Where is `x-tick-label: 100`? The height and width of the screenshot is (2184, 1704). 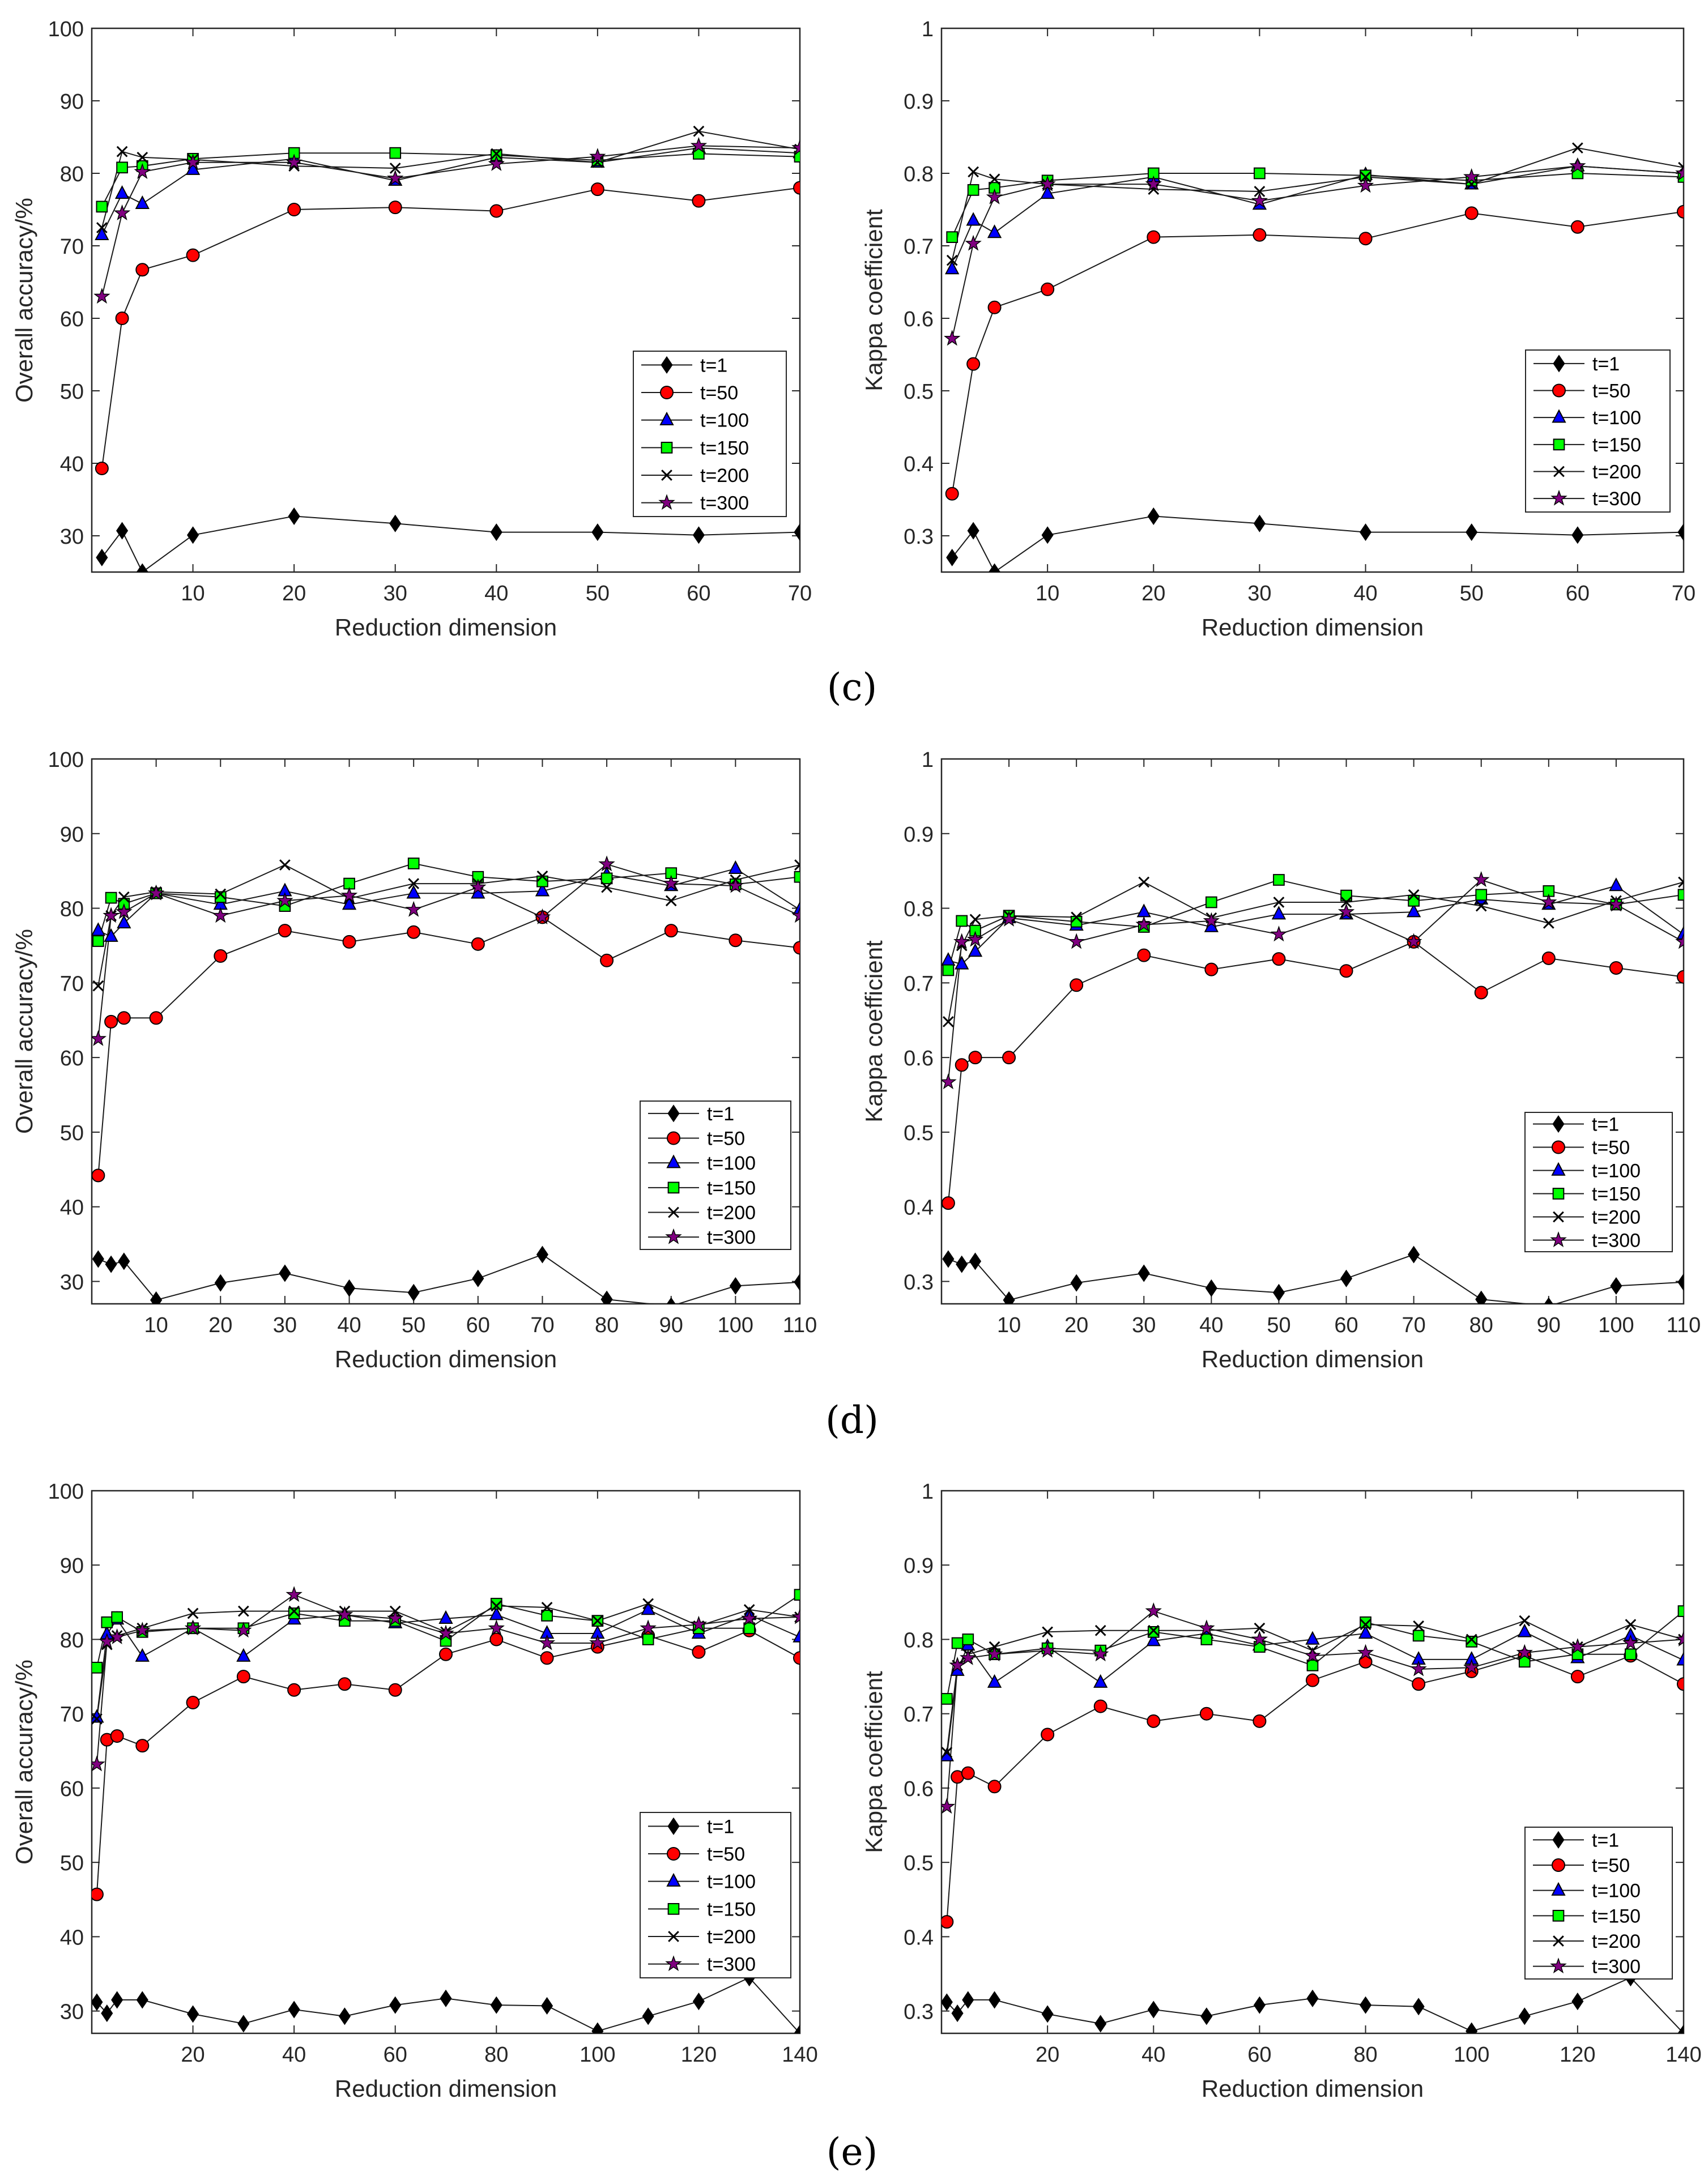 x-tick-label: 100 is located at coordinates (1616, 1325).